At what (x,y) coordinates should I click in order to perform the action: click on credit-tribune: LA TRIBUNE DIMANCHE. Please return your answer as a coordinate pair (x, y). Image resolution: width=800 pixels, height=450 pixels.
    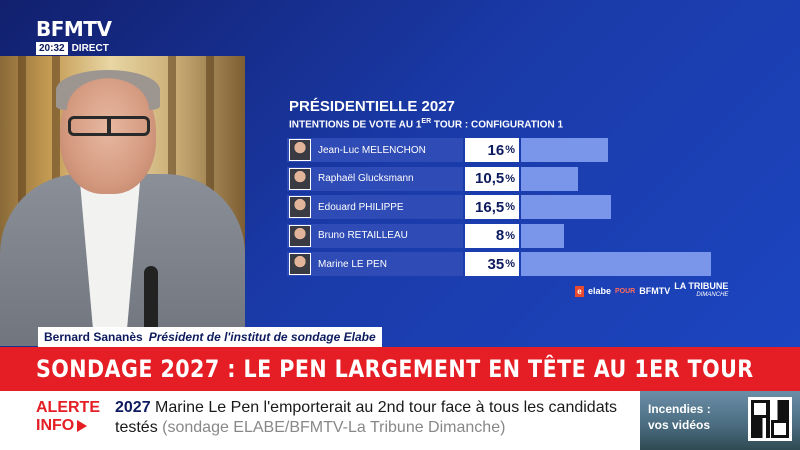
    Looking at the image, I should click on (701, 291).